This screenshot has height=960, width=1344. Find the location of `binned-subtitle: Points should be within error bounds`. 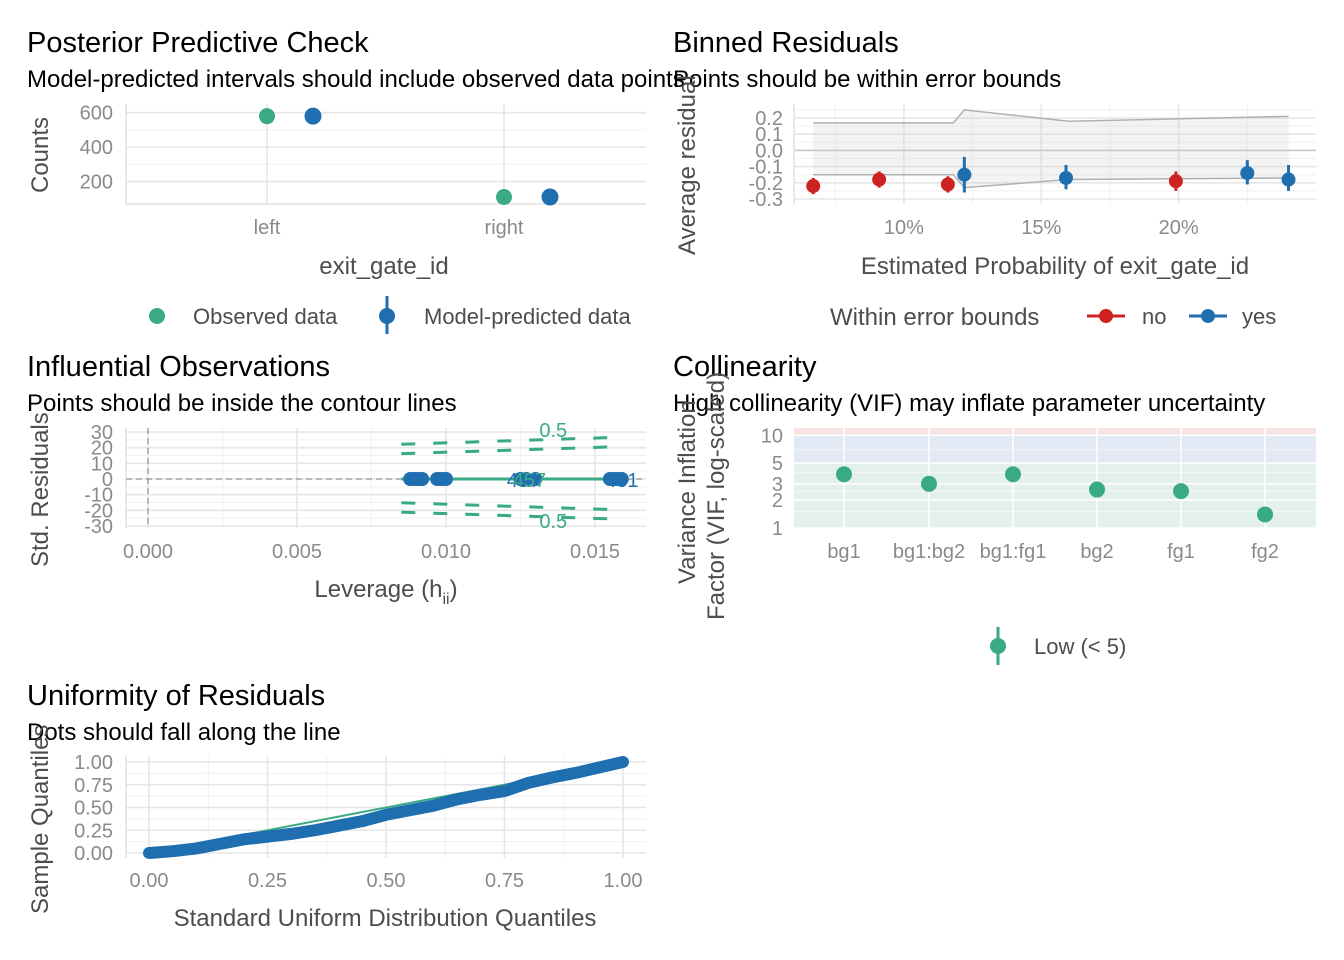

binned-subtitle: Points should be within error bounds is located at coordinates (867, 79).